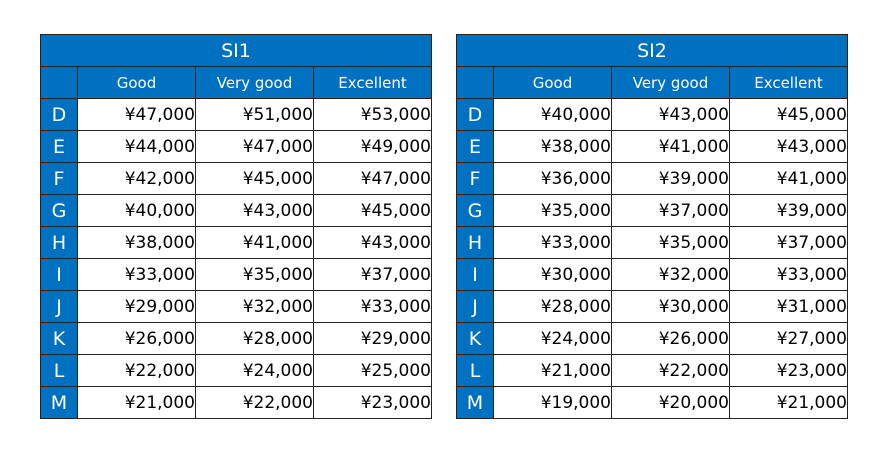  Describe the element at coordinates (372, 82) in the screenshot. I see `column-header-excellent: Excellent` at that location.